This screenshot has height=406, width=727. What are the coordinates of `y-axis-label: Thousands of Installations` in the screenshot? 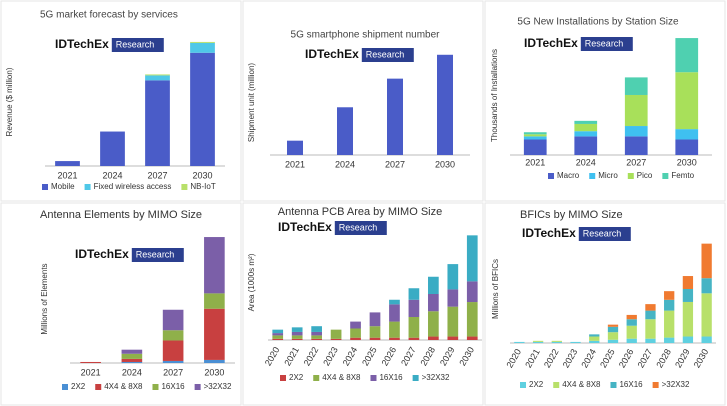 It's located at (494, 95).